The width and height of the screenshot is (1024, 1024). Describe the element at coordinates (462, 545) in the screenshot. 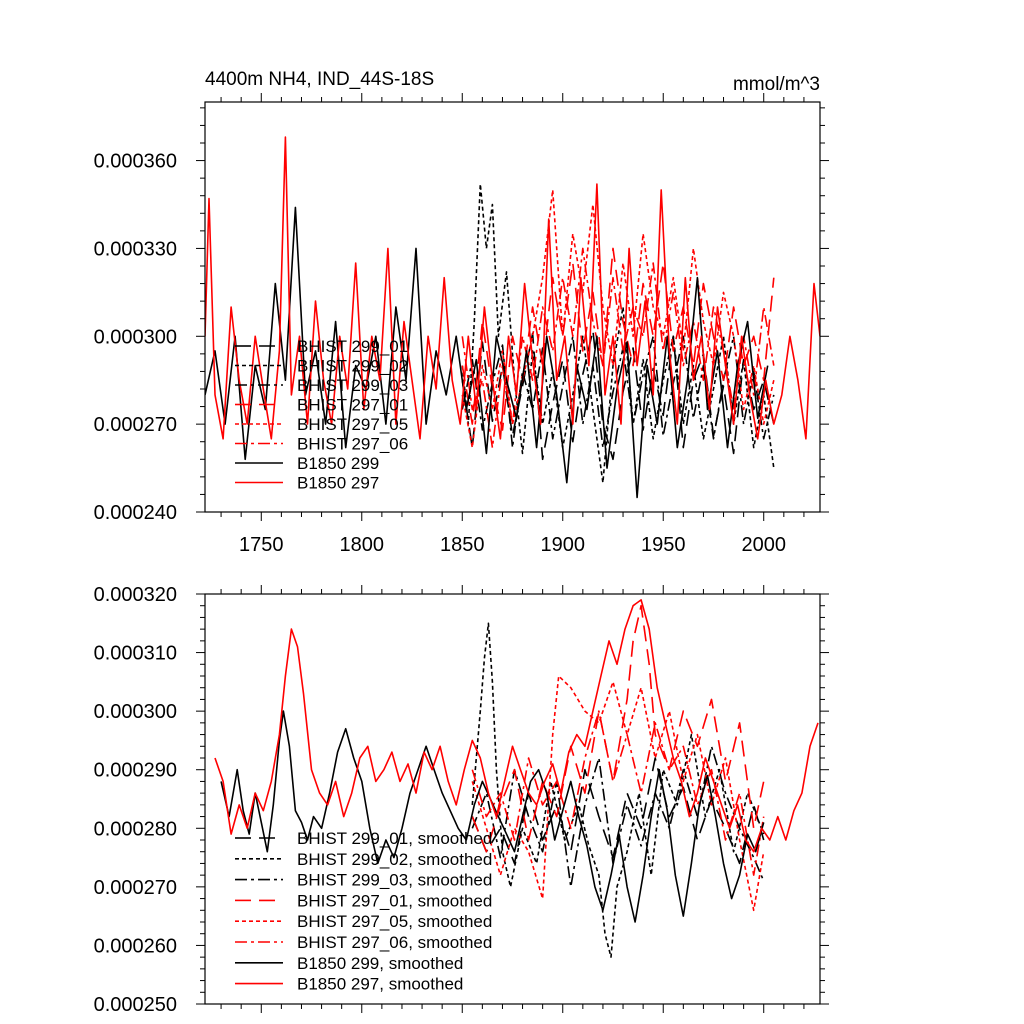

I see `x-tick-label: 1850` at that location.